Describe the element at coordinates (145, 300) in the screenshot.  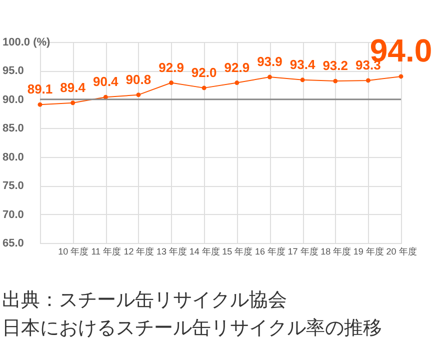
I see `source-note: 出典：スチール缶リサイクル協会` at that location.